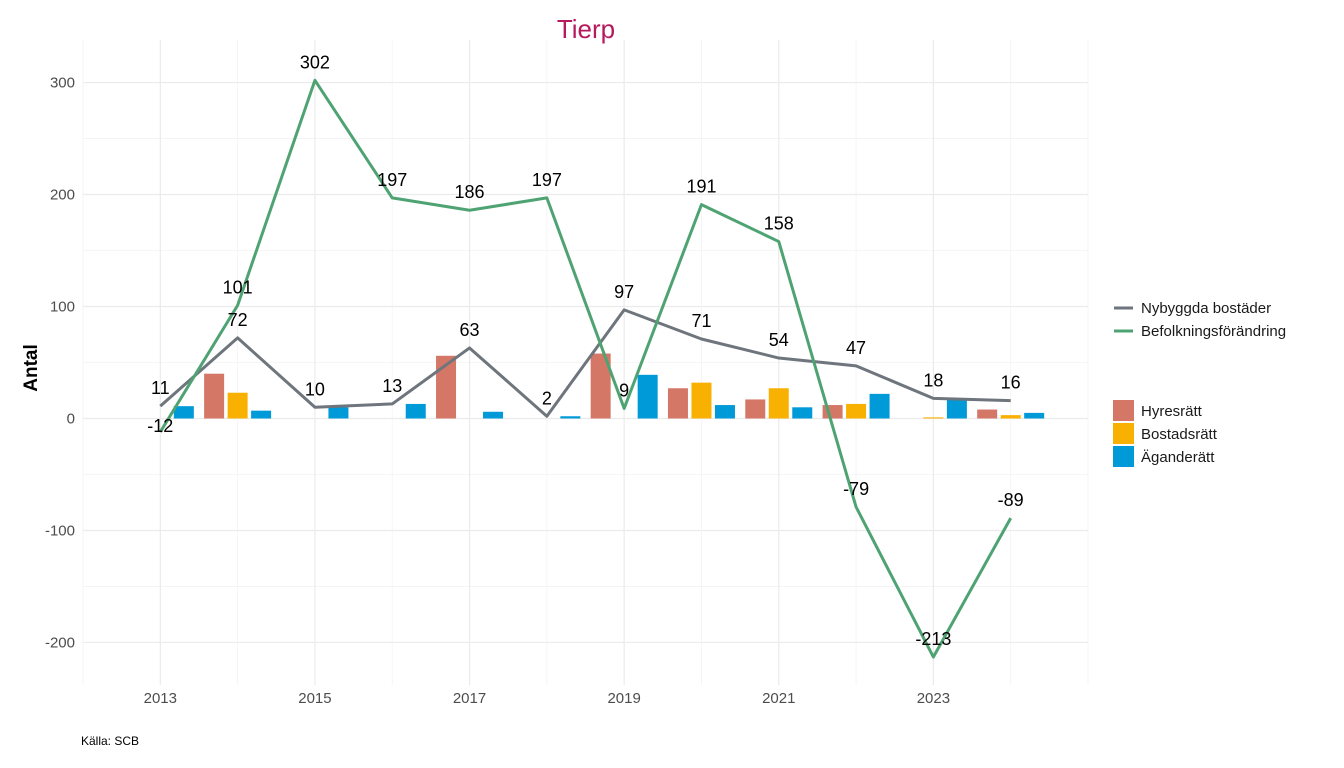 The width and height of the screenshot is (1344, 768). Describe the element at coordinates (314, 698) in the screenshot. I see `x-tick-label: 2015` at that location.